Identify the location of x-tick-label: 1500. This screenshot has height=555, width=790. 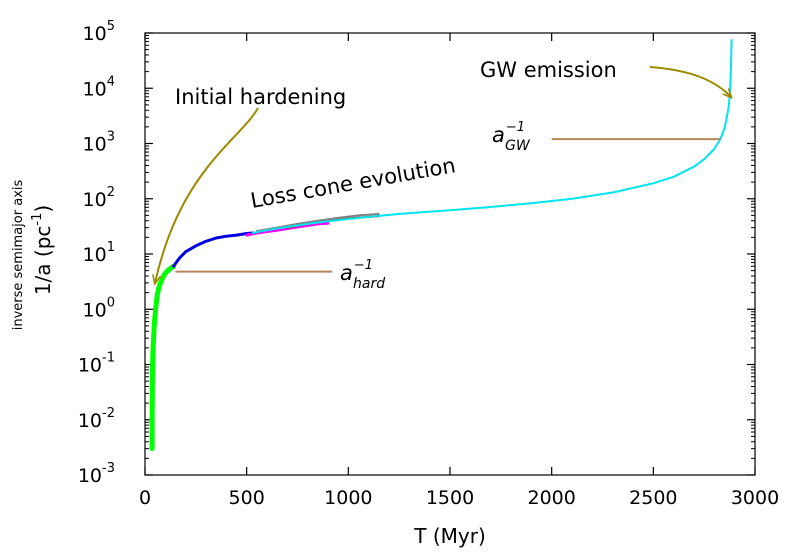
(450, 498).